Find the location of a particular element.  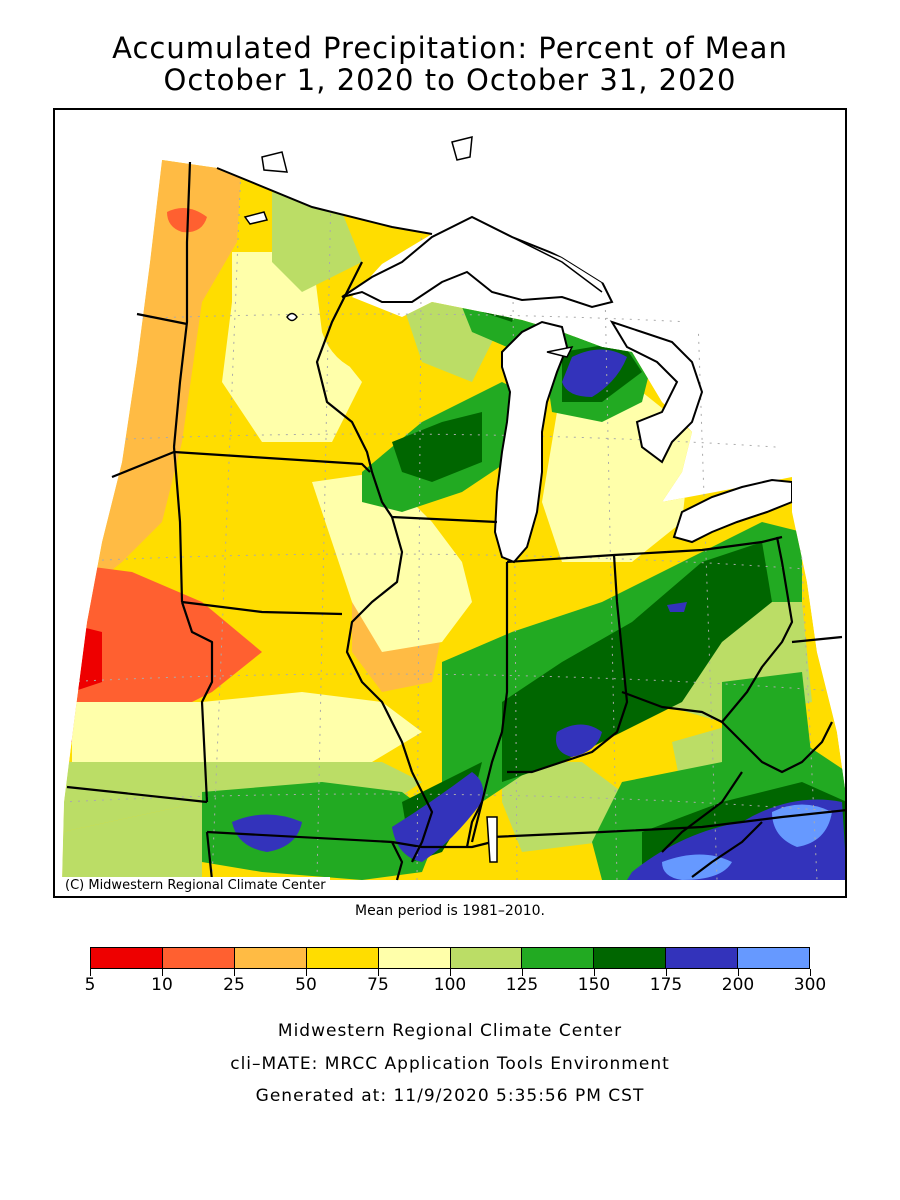

legend-tick-label: 25 is located at coordinates (234, 985).